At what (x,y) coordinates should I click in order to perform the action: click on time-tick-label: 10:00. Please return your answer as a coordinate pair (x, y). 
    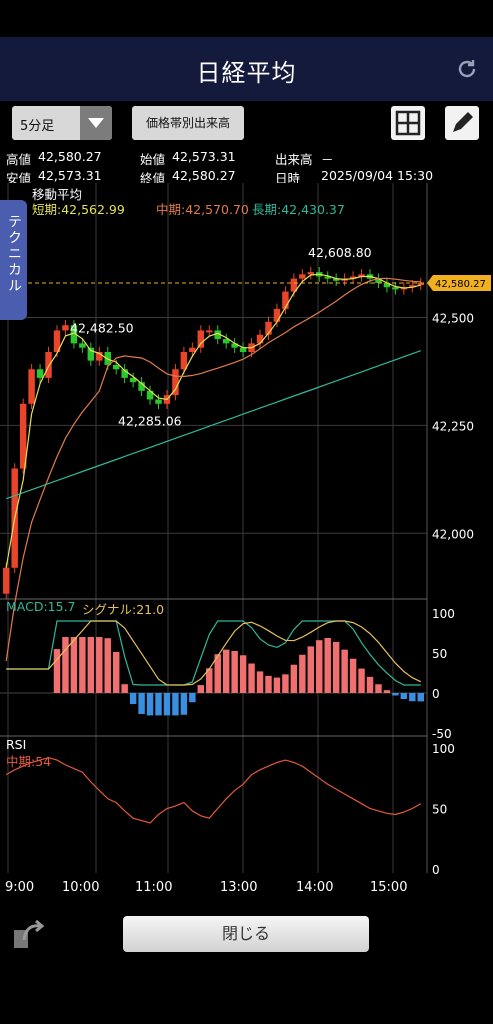
    Looking at the image, I should click on (80, 887).